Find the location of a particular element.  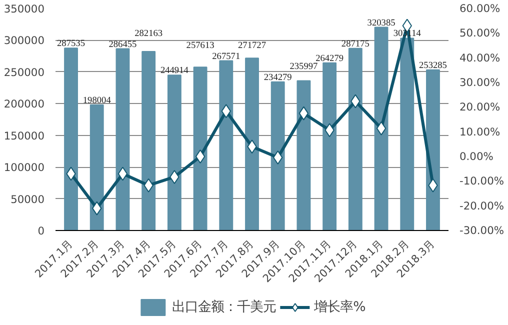

y2-tick-label: -20.00% is located at coordinates (482, 205).